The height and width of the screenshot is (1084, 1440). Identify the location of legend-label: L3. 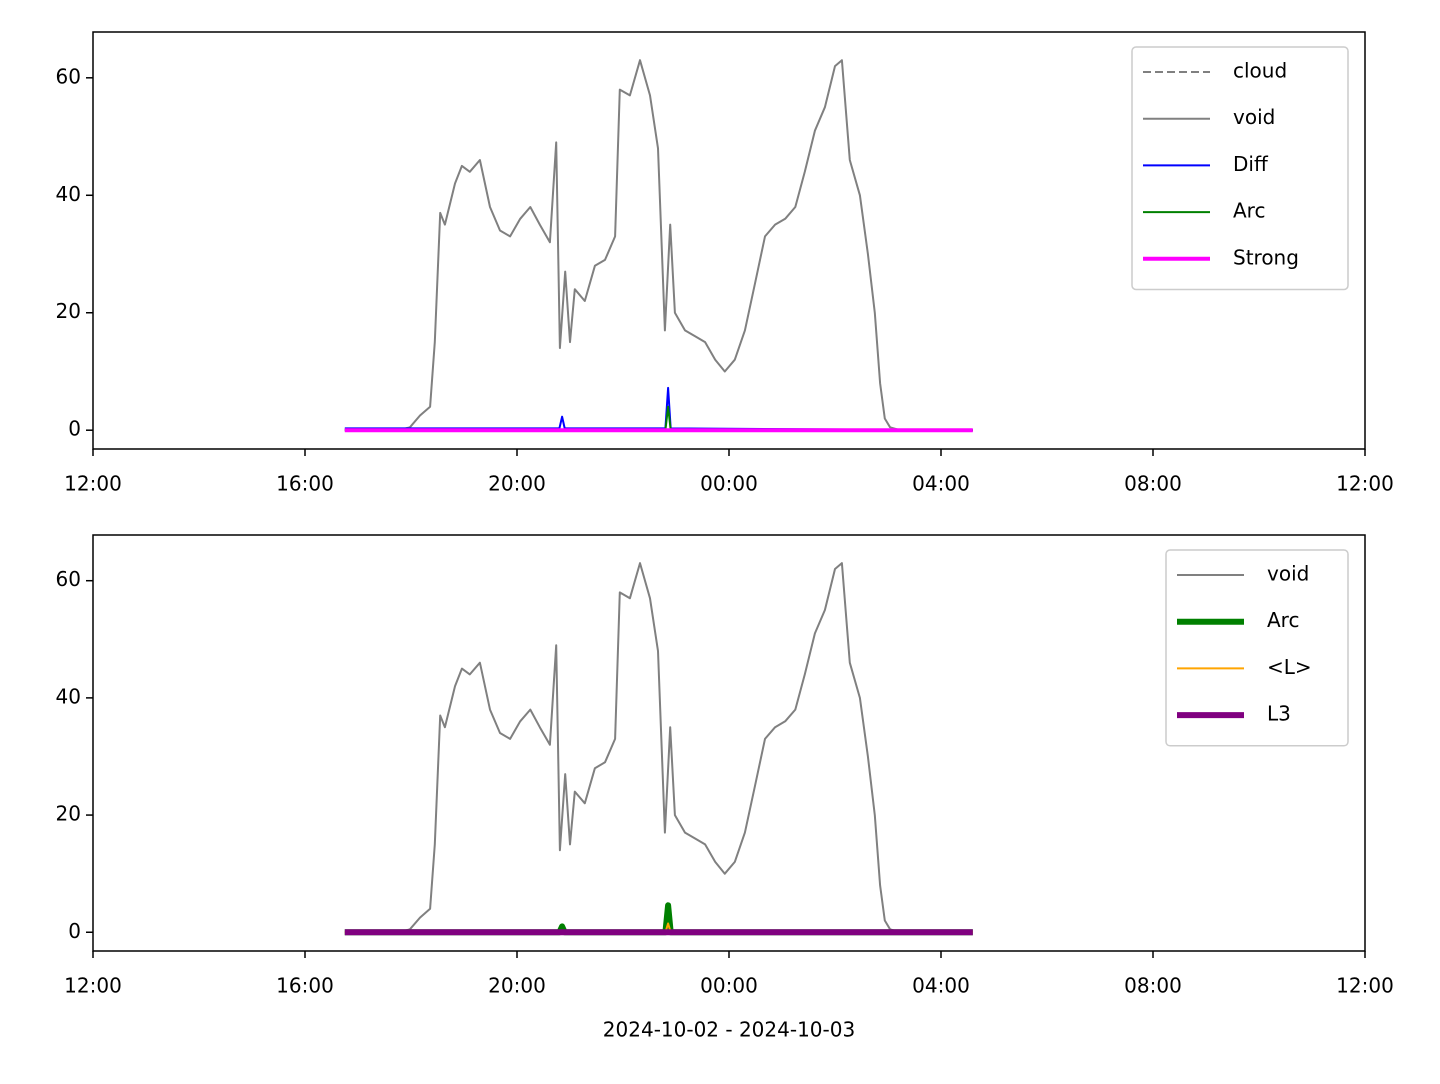
(1279, 714).